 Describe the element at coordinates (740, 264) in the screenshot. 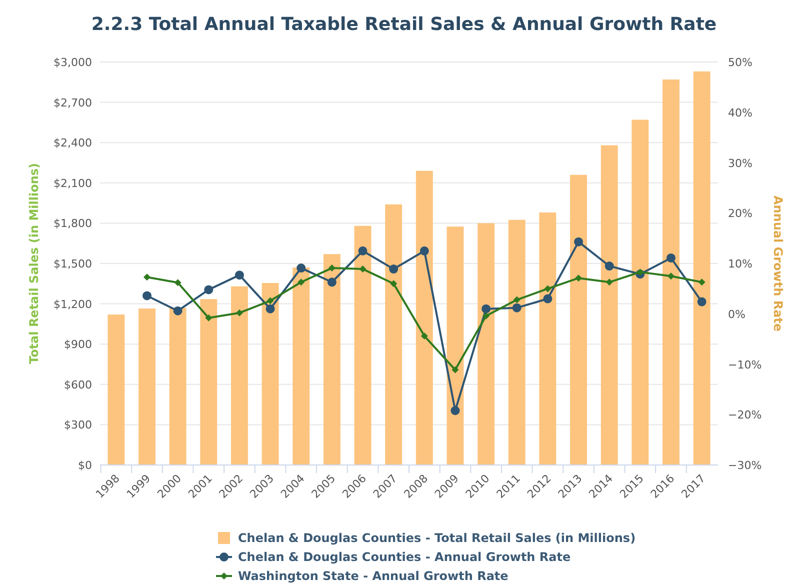

I see `y2-tick-label: 10%` at that location.